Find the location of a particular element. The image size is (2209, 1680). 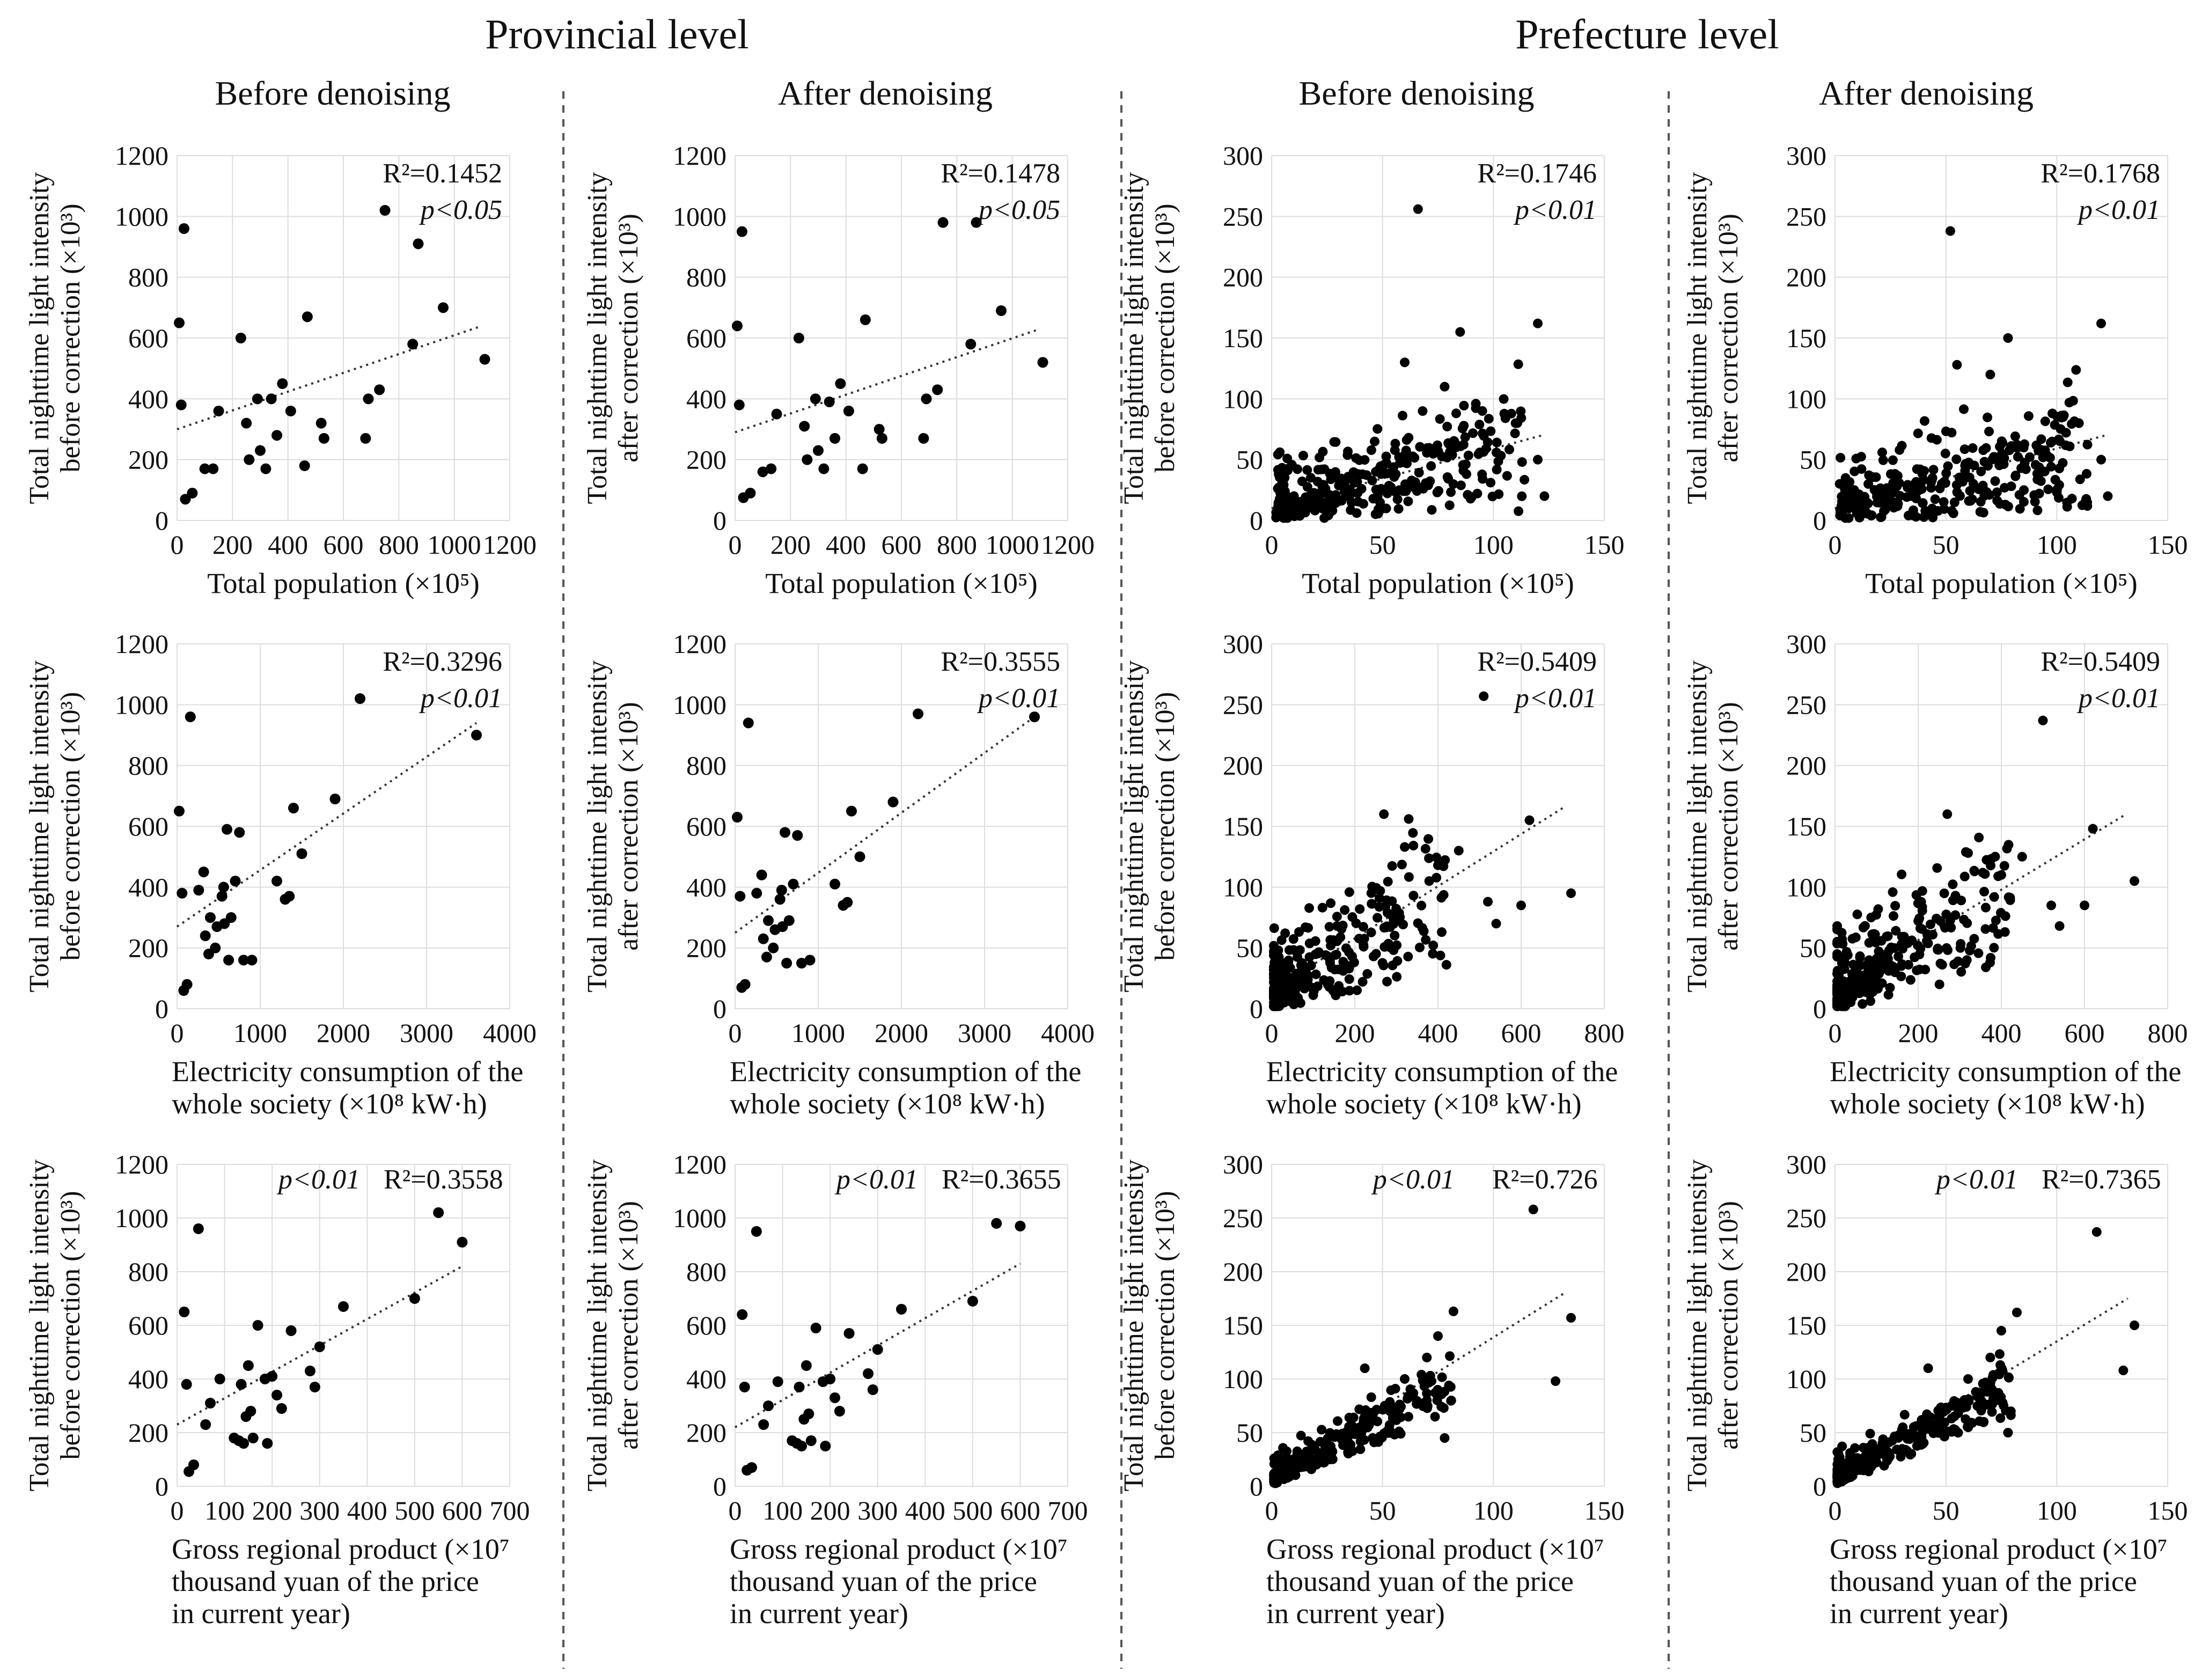

y-tick-label: 400 is located at coordinates (148, 399).